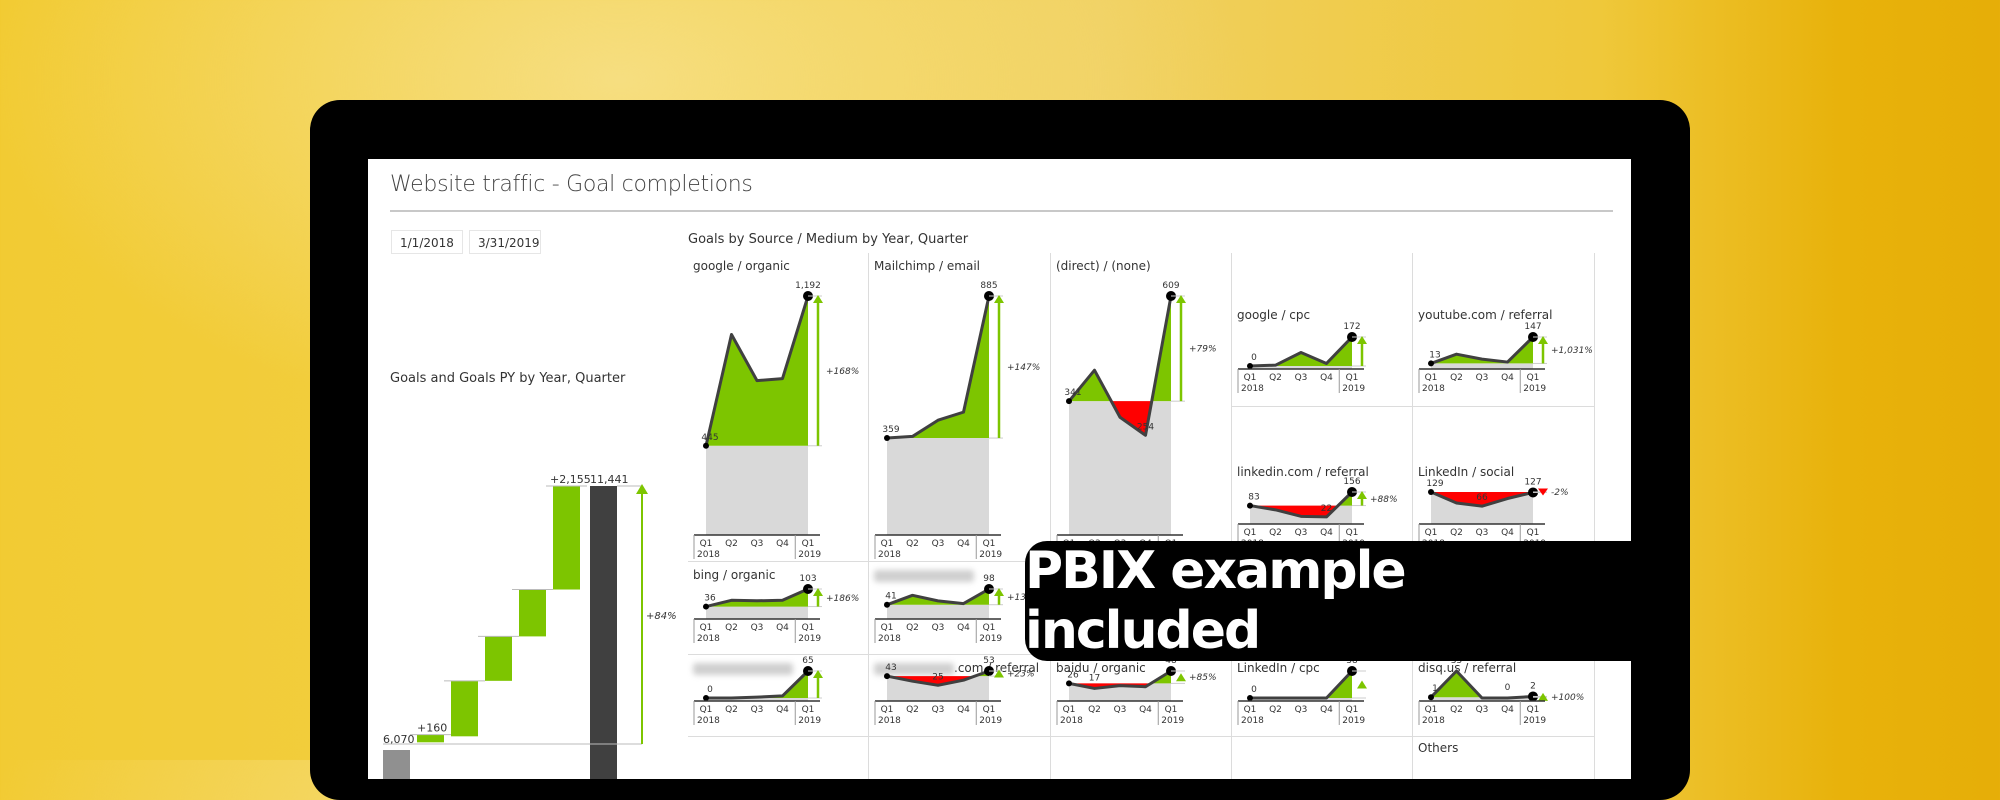 The image size is (2000, 800). I want to click on svg-text: +1,031%, so click(1572, 351).